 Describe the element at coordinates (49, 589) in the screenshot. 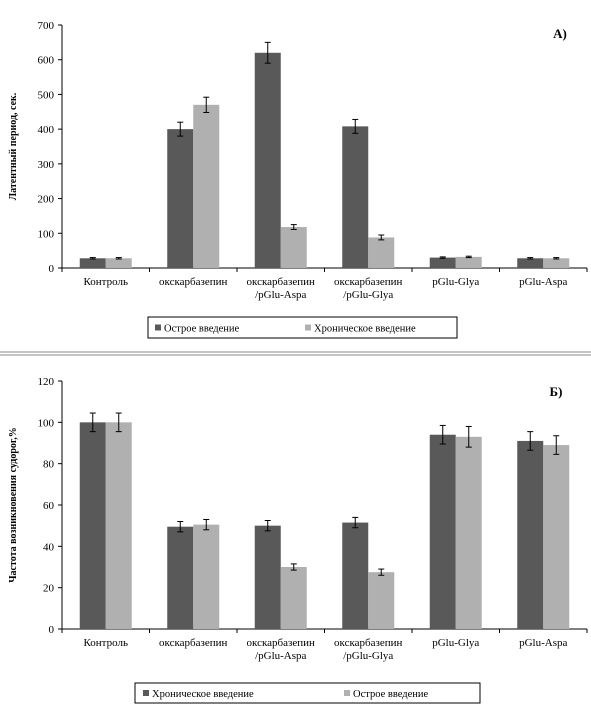

I see `y-tick-label: 20` at that location.